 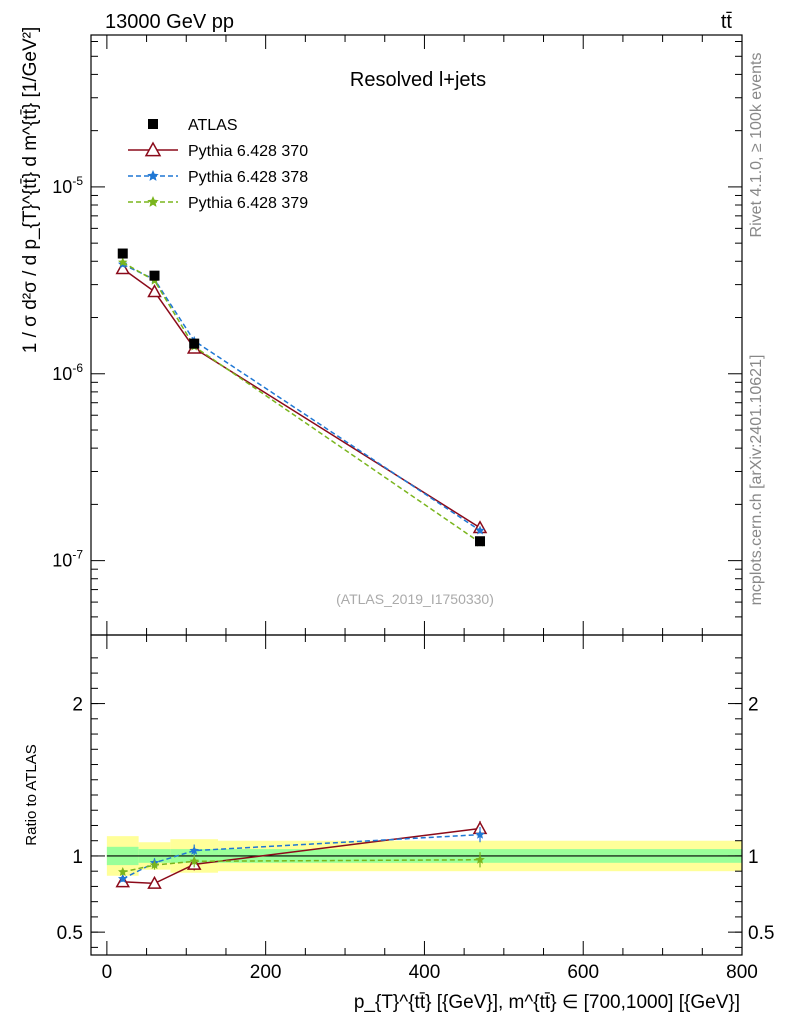 I want to click on x-tick-label: 0, so click(x=107, y=972).